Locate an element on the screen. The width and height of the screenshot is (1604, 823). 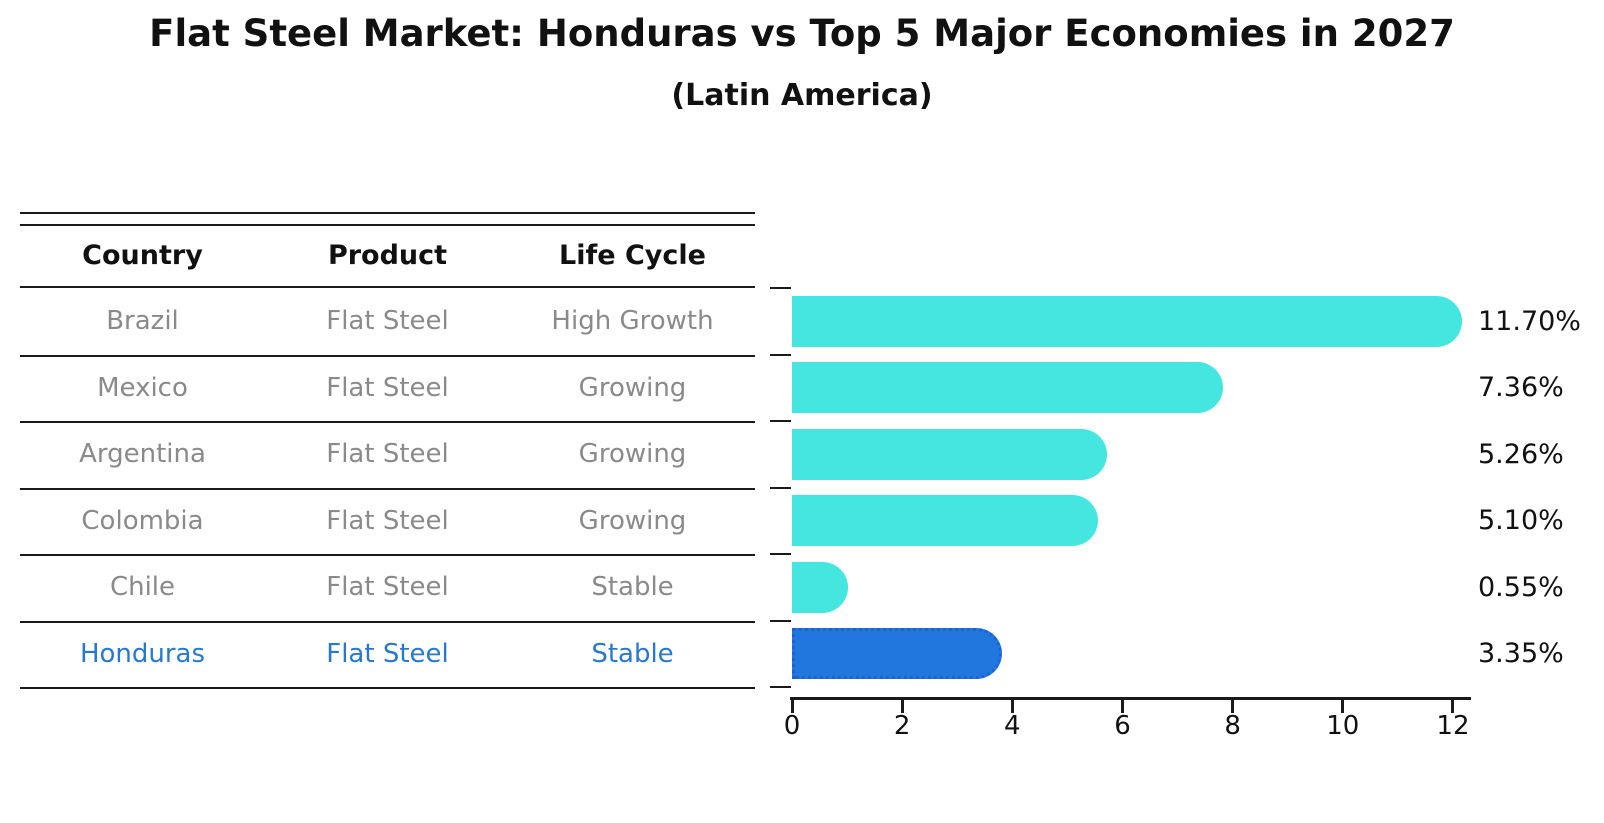
bar-value-label: 11.70% is located at coordinates (1529, 321).